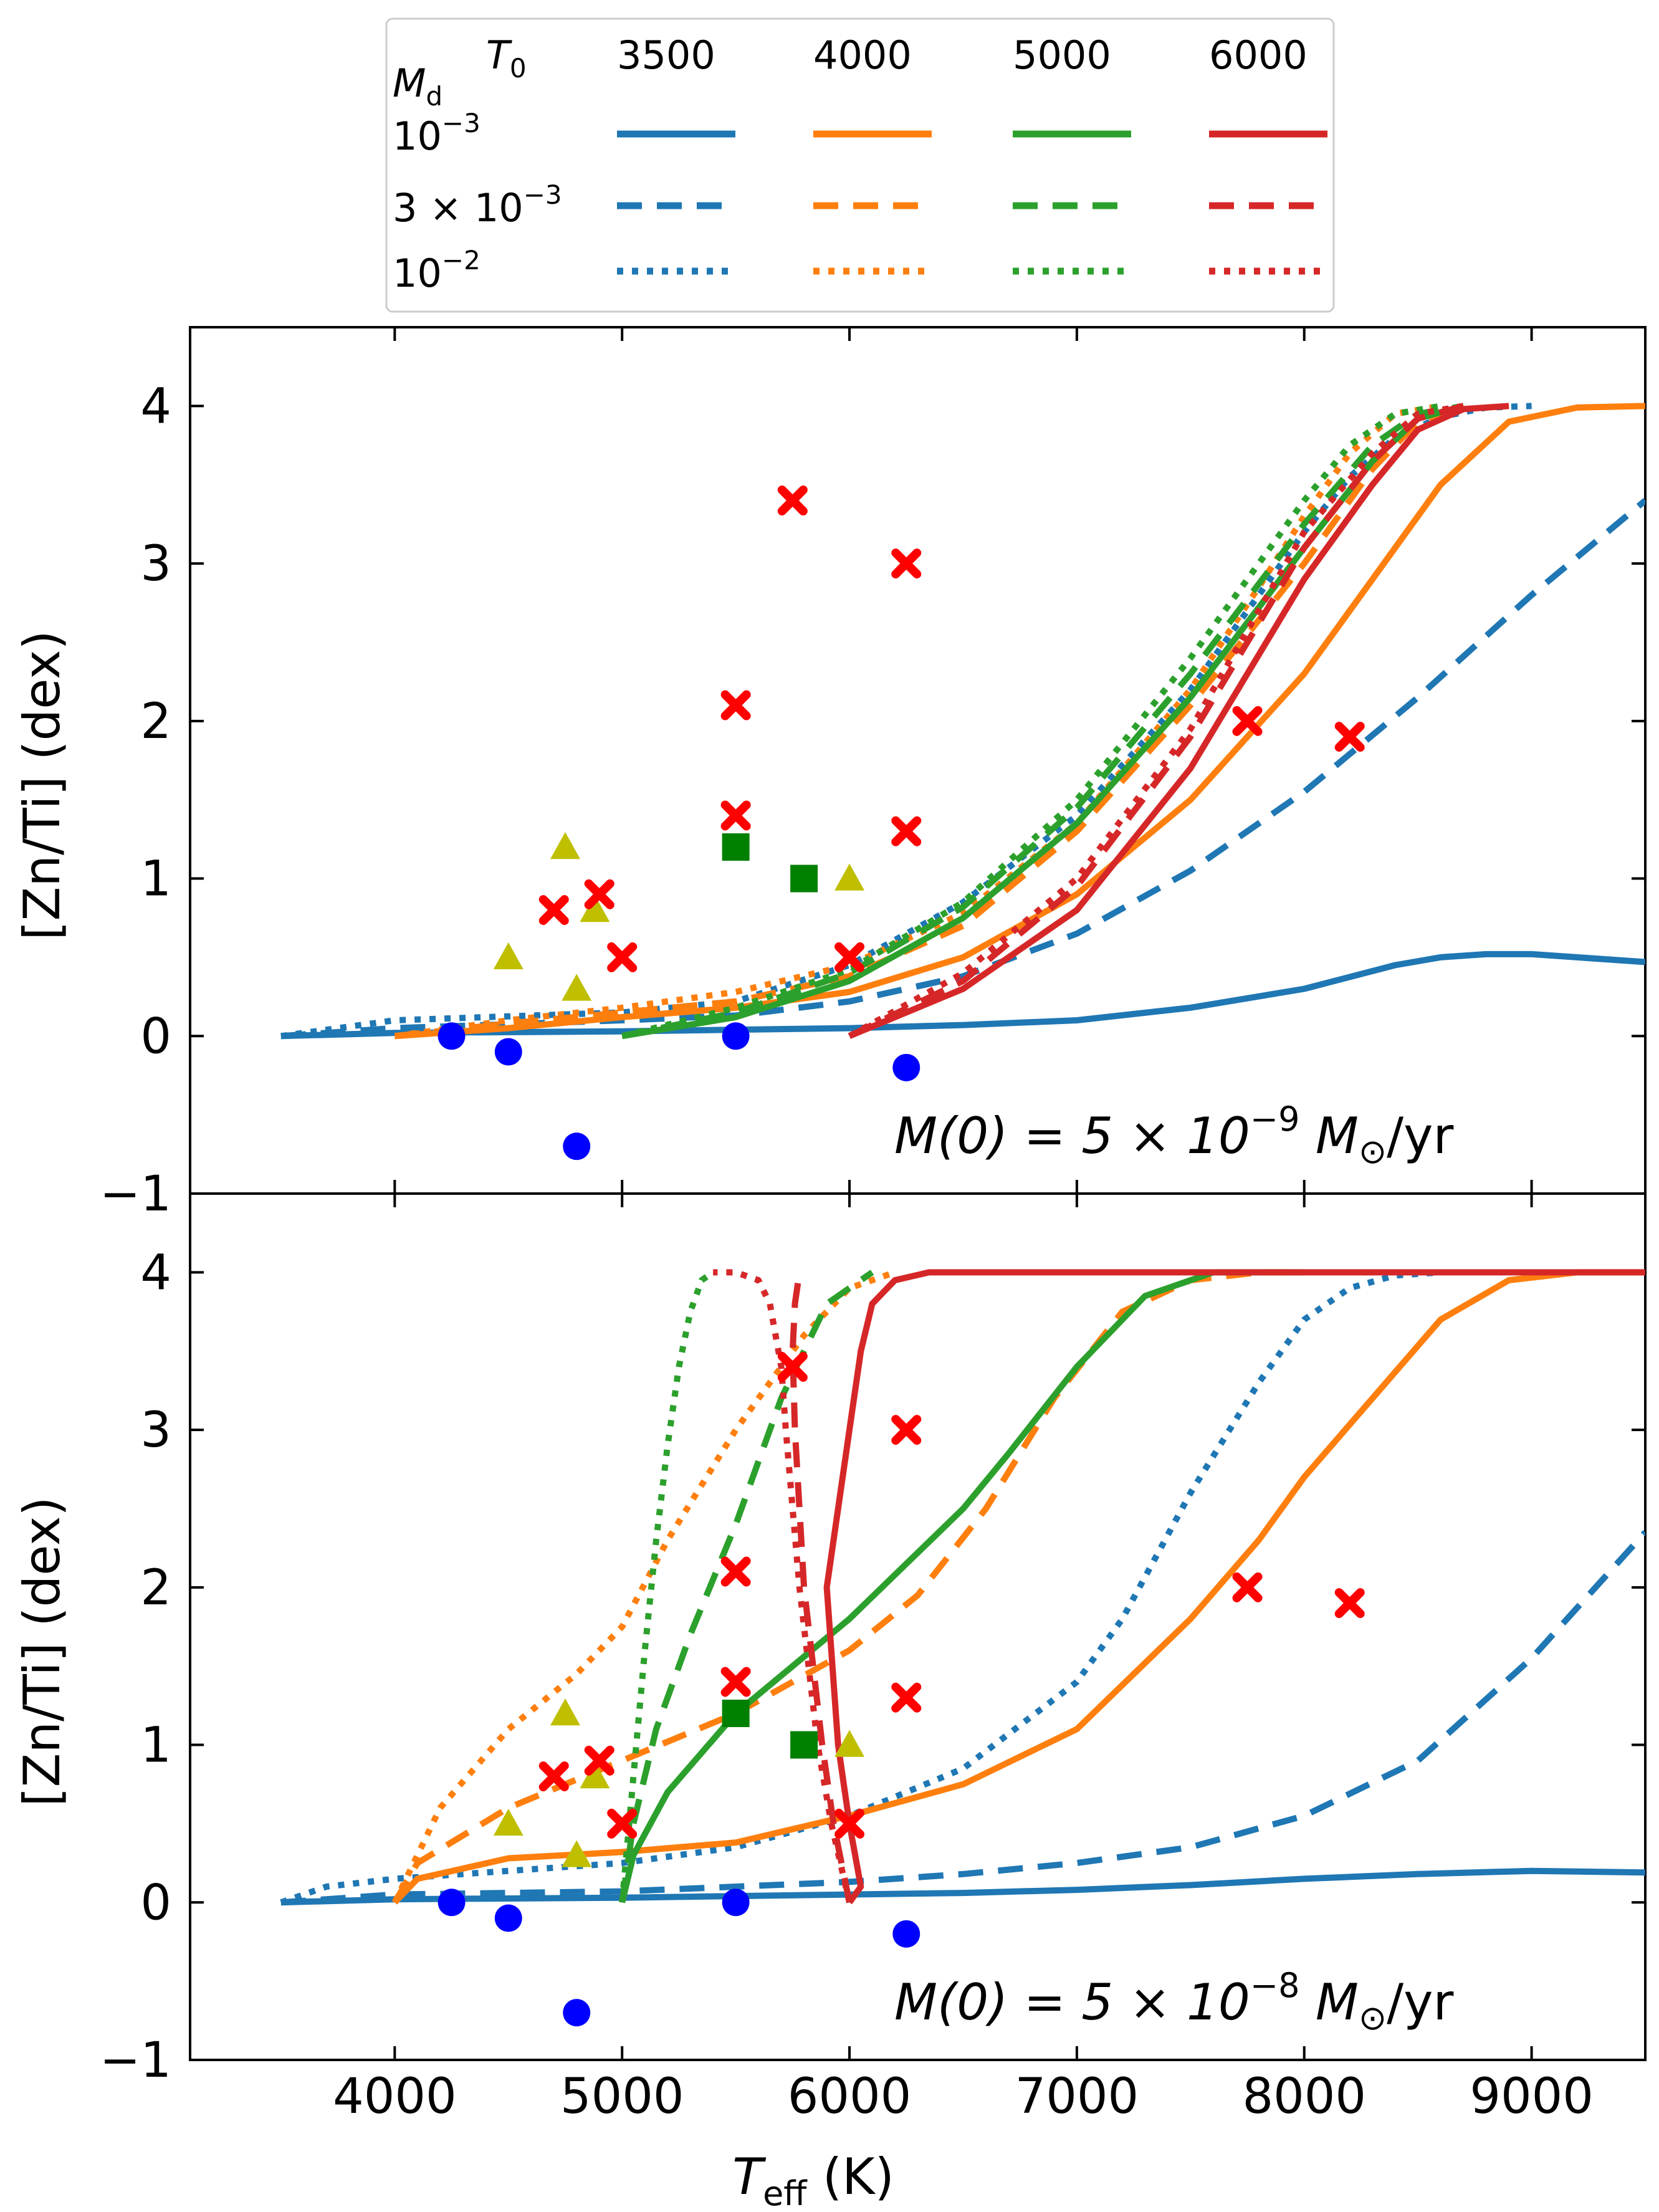 This screenshot has width=1659, height=2212. I want to click on series-line-3500-dashed, so click(962, 1718).